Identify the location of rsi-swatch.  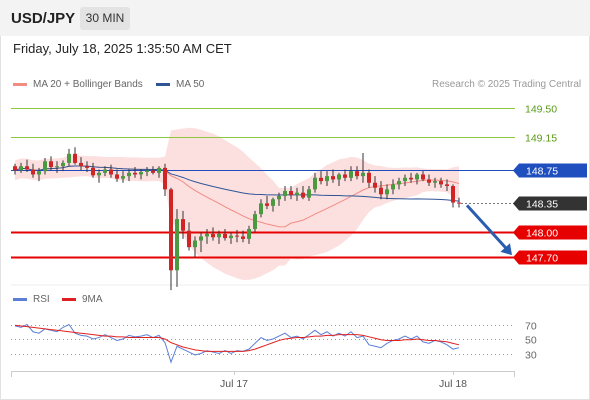
(20, 299).